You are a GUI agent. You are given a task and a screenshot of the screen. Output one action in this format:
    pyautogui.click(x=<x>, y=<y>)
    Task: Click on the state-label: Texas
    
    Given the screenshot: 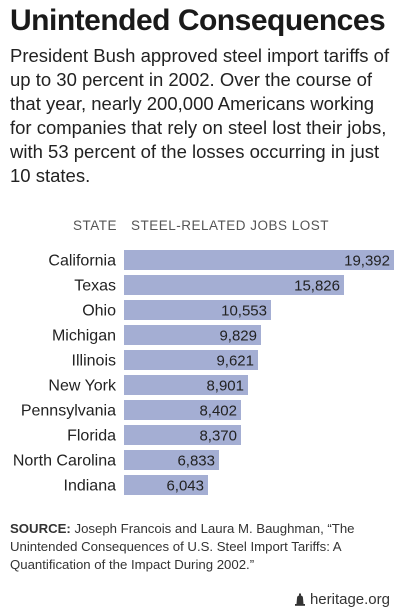 What is the action you would take?
    pyautogui.click(x=95, y=286)
    